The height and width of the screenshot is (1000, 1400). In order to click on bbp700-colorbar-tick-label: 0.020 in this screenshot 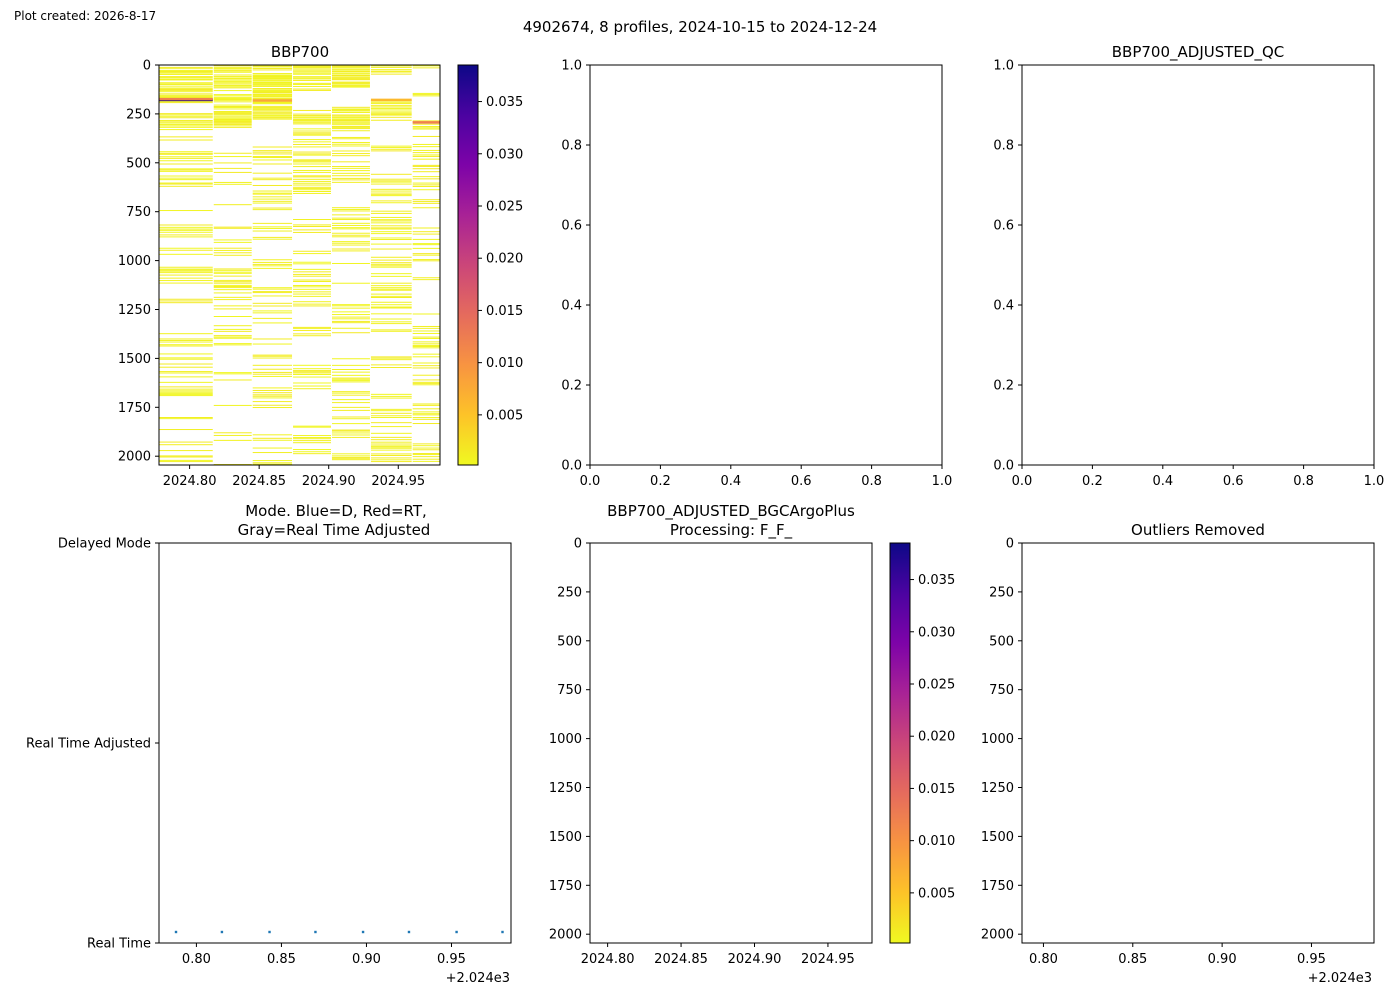, I will do `click(504, 259)`.